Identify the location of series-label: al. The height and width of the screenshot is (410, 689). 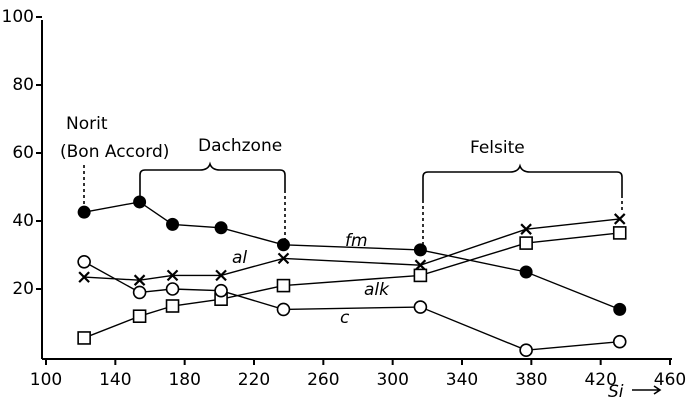
(239, 258).